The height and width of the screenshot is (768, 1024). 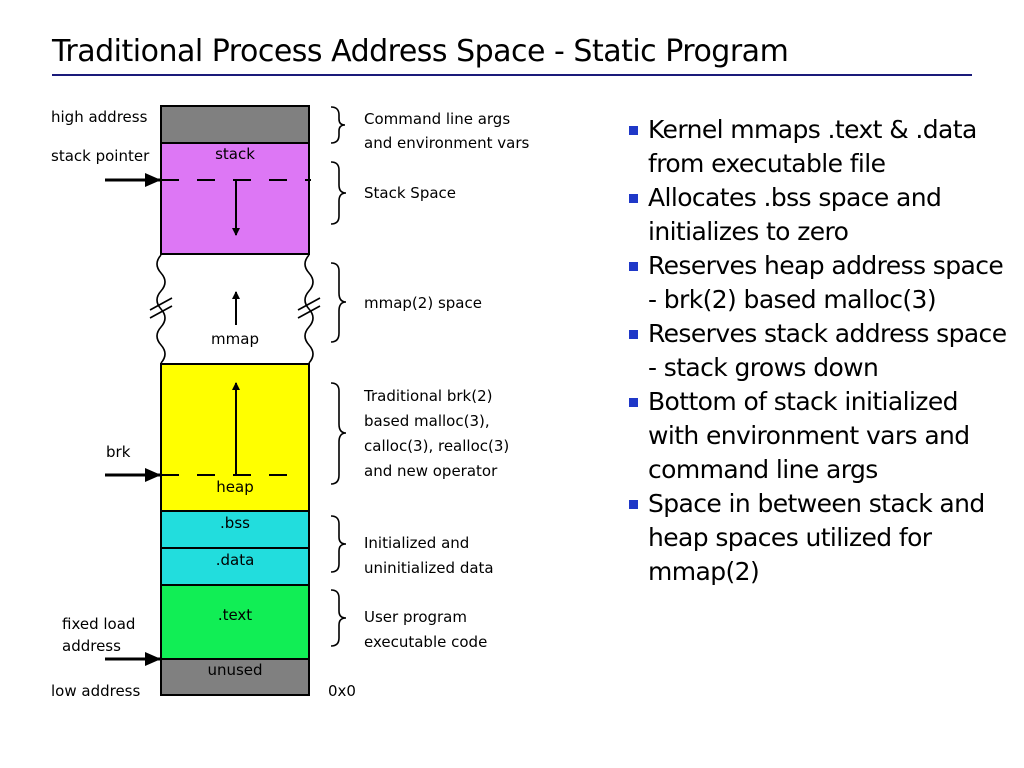 I want to click on segment-top-gray, so click(x=235, y=124).